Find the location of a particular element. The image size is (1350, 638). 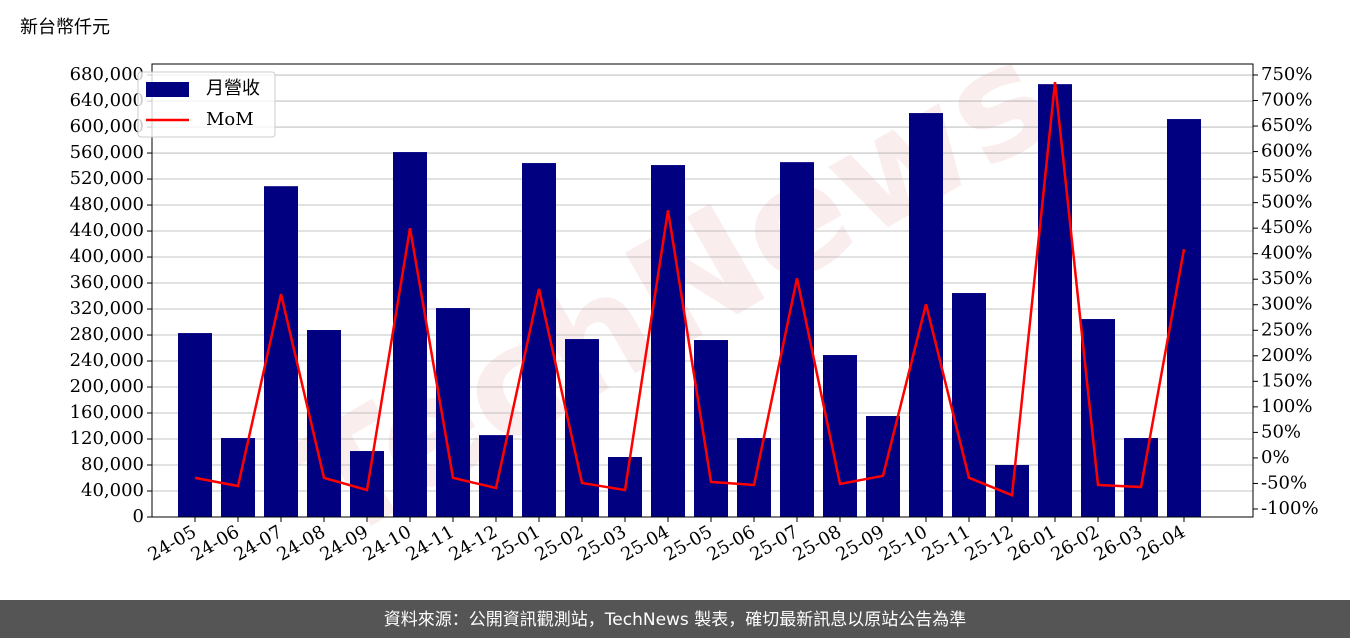

y-tick-label: 640,000 is located at coordinates (107, 100).